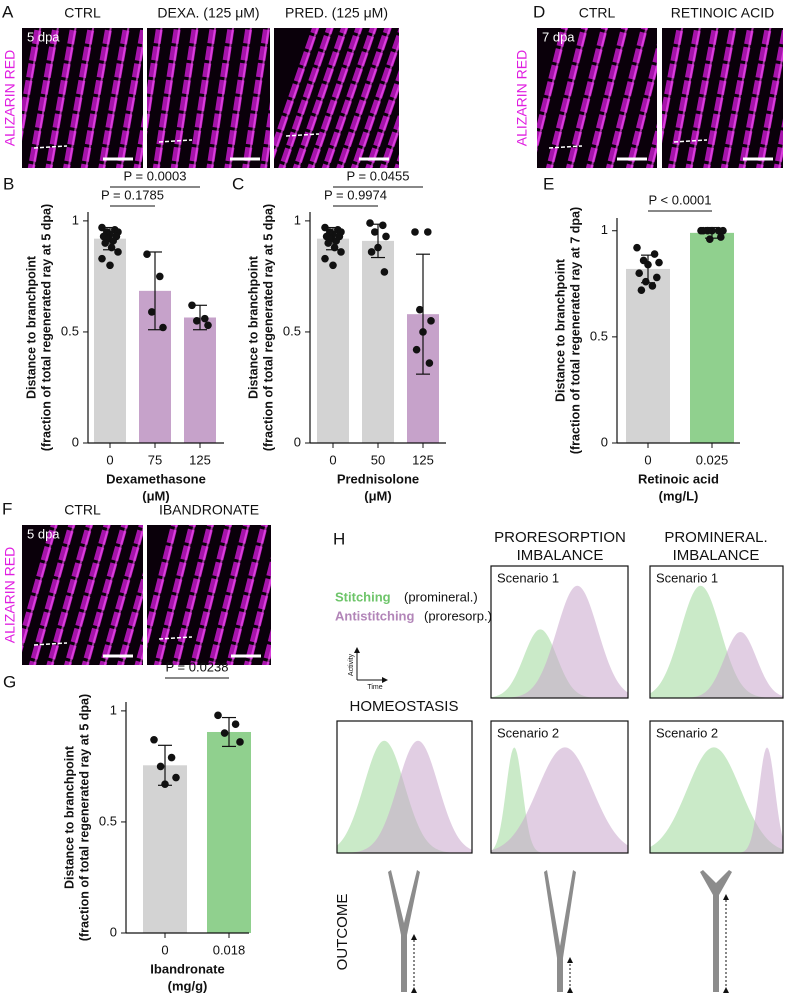 This screenshot has height=996, width=788. What do you see at coordinates (560, 330) in the screenshot?
I see `y-axis-label: Distance to branchpoint` at bounding box center [560, 330].